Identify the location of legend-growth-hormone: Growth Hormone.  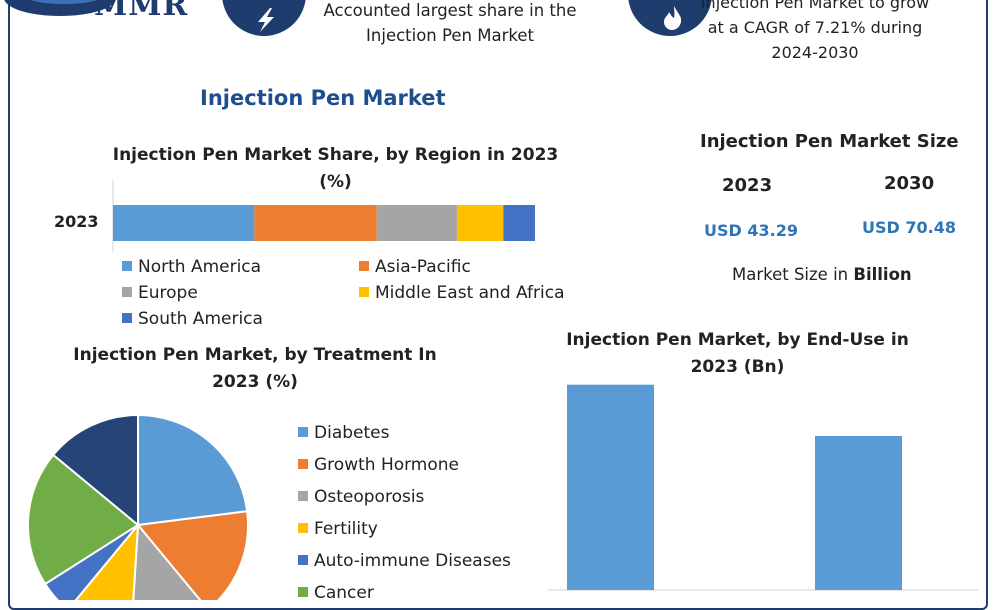
(378, 465).